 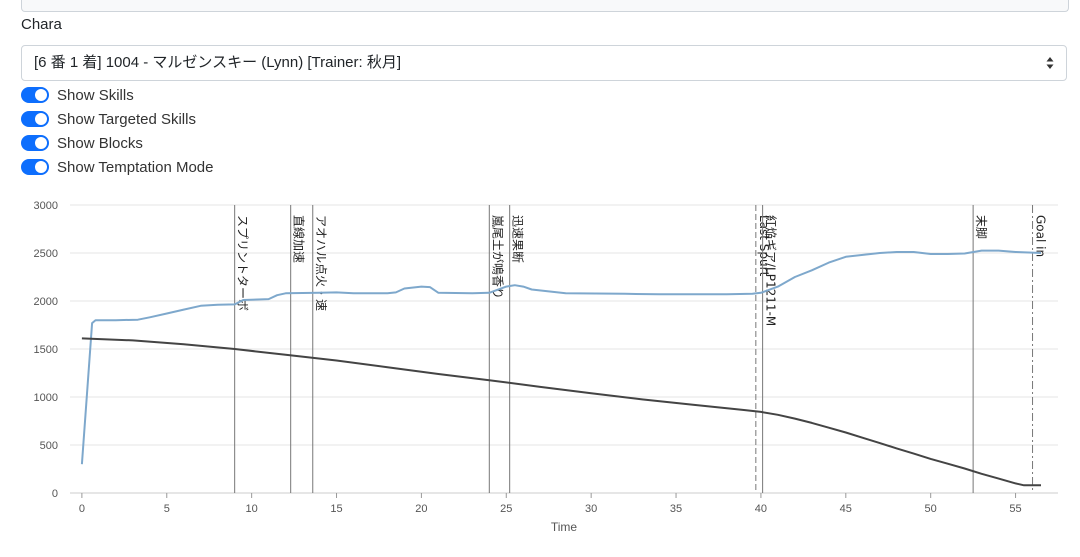 What do you see at coordinates (545, 6) in the screenshot?
I see `previous-field-edge` at bounding box center [545, 6].